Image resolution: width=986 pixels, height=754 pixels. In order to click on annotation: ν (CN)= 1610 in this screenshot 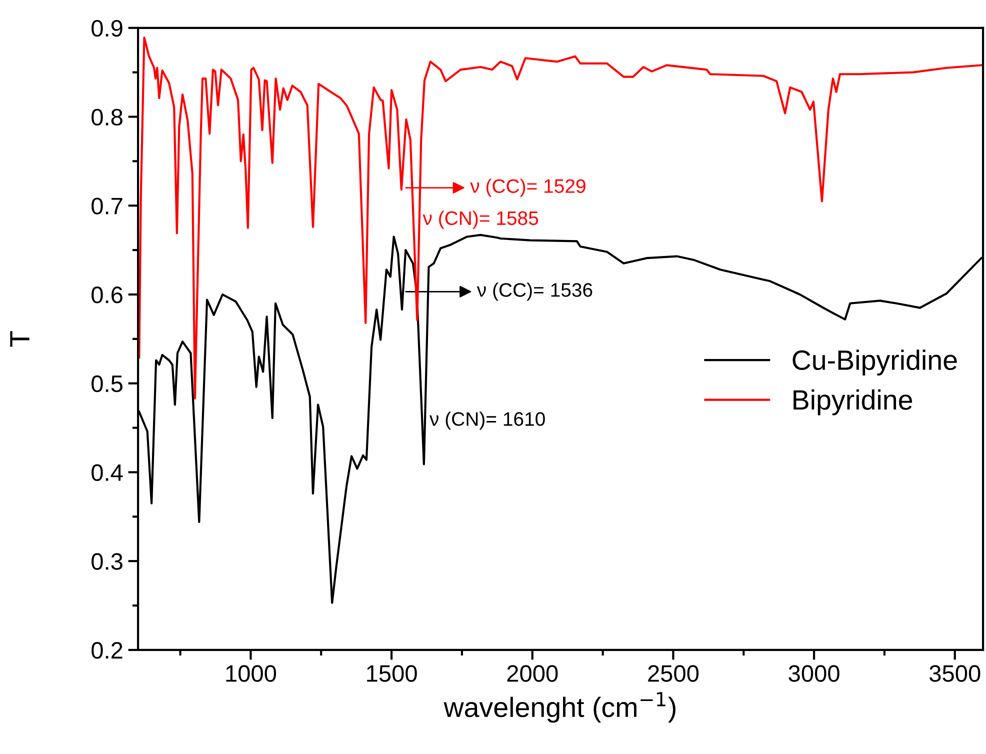, I will do `click(487, 421)`.